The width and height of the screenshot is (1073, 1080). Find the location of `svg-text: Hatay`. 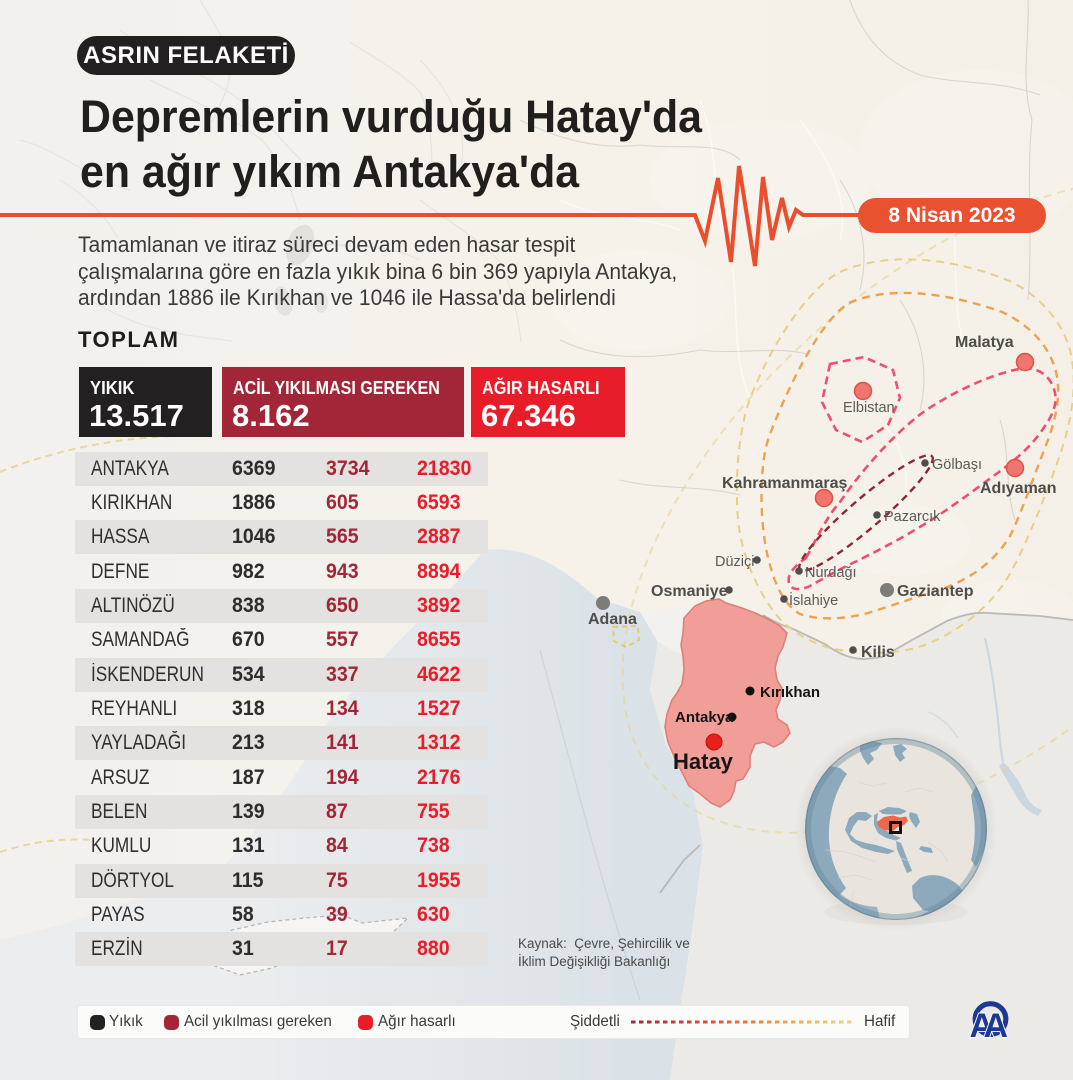

svg-text: Hatay is located at coordinates (703, 761).